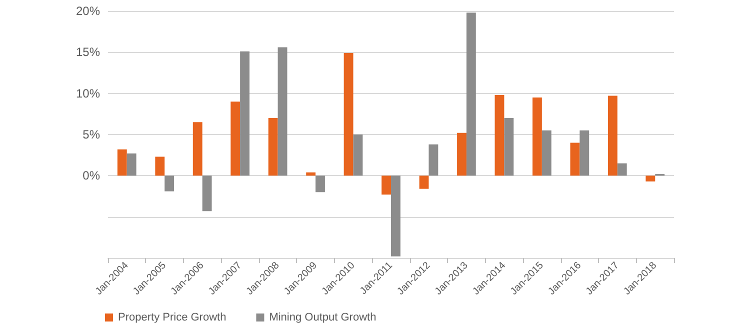 The image size is (754, 330). I want to click on y-tick-label: 15%, so click(88, 52).